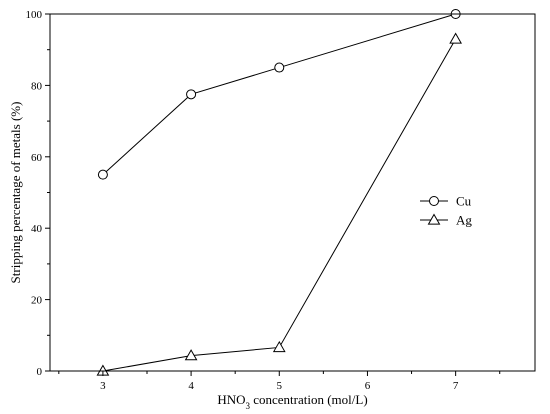 The height and width of the screenshot is (414, 550). What do you see at coordinates (37, 86) in the screenshot?
I see `y-tick-label: 80` at bounding box center [37, 86].